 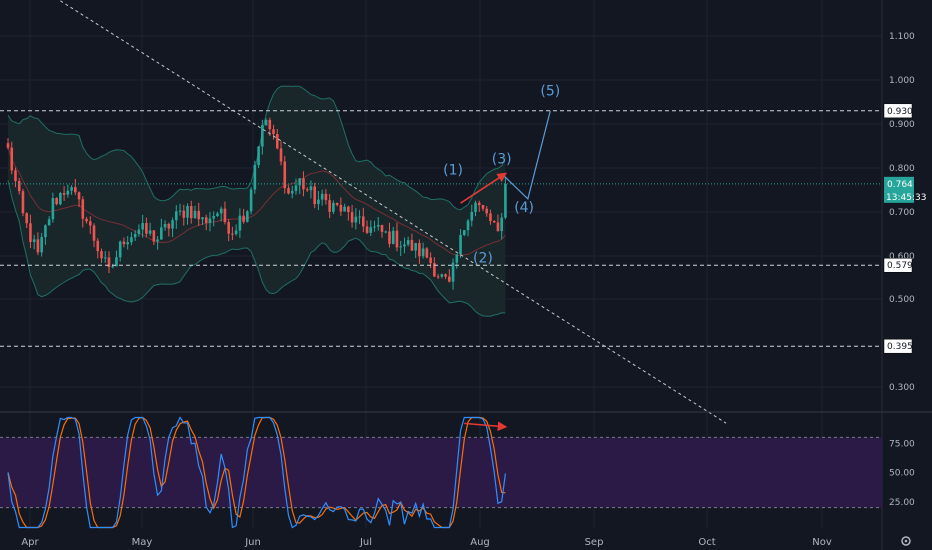 I want to click on y-tick-label: 0.700, so click(x=902, y=213).